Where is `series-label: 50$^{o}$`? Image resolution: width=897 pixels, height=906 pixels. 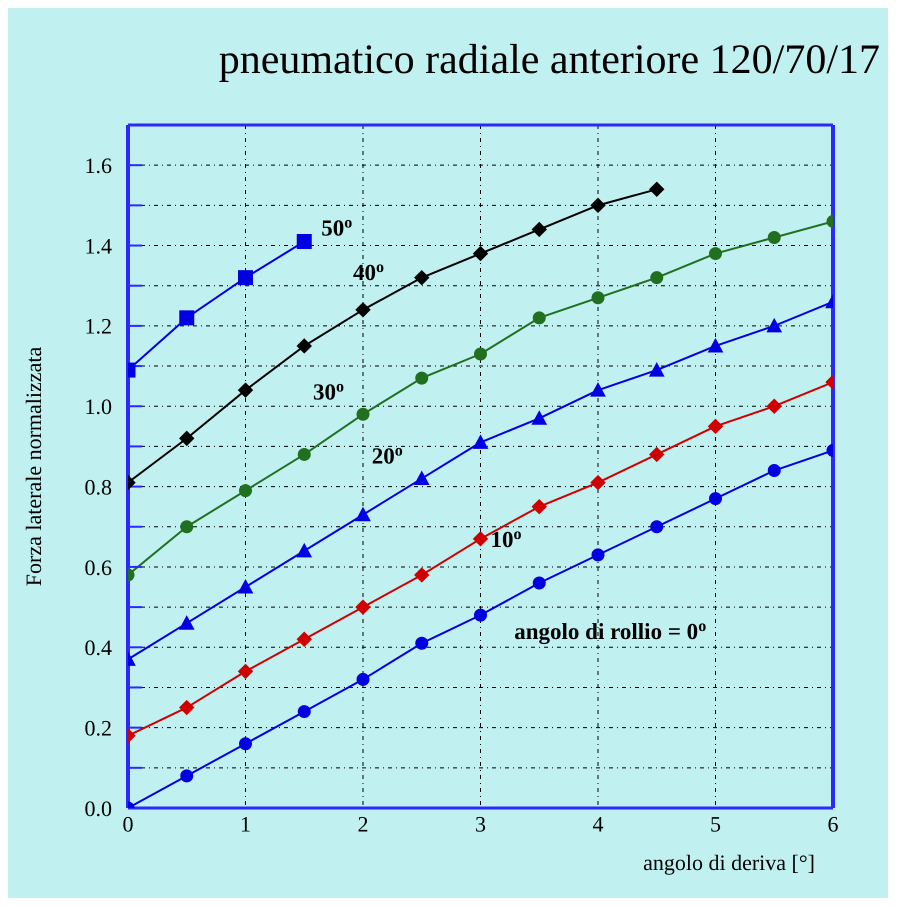
series-label: 50$^{o}$ is located at coordinates (336, 227).